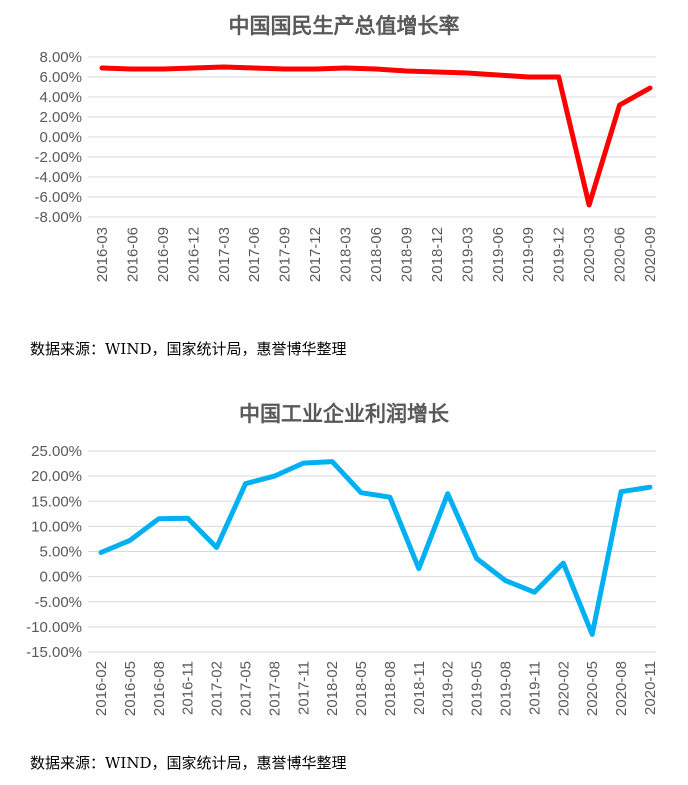  What do you see at coordinates (193, 254) in the screenshot?
I see `chart1-xtick-label: 2016-12` at bounding box center [193, 254].